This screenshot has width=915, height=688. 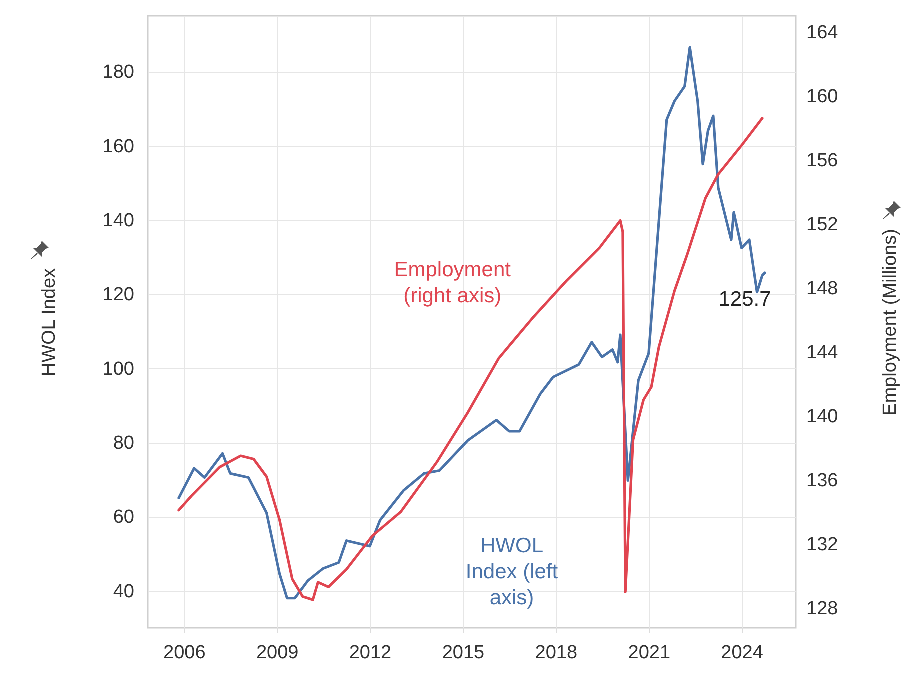 What do you see at coordinates (822, 481) in the screenshot?
I see `y2-tick-label: 136` at bounding box center [822, 481].